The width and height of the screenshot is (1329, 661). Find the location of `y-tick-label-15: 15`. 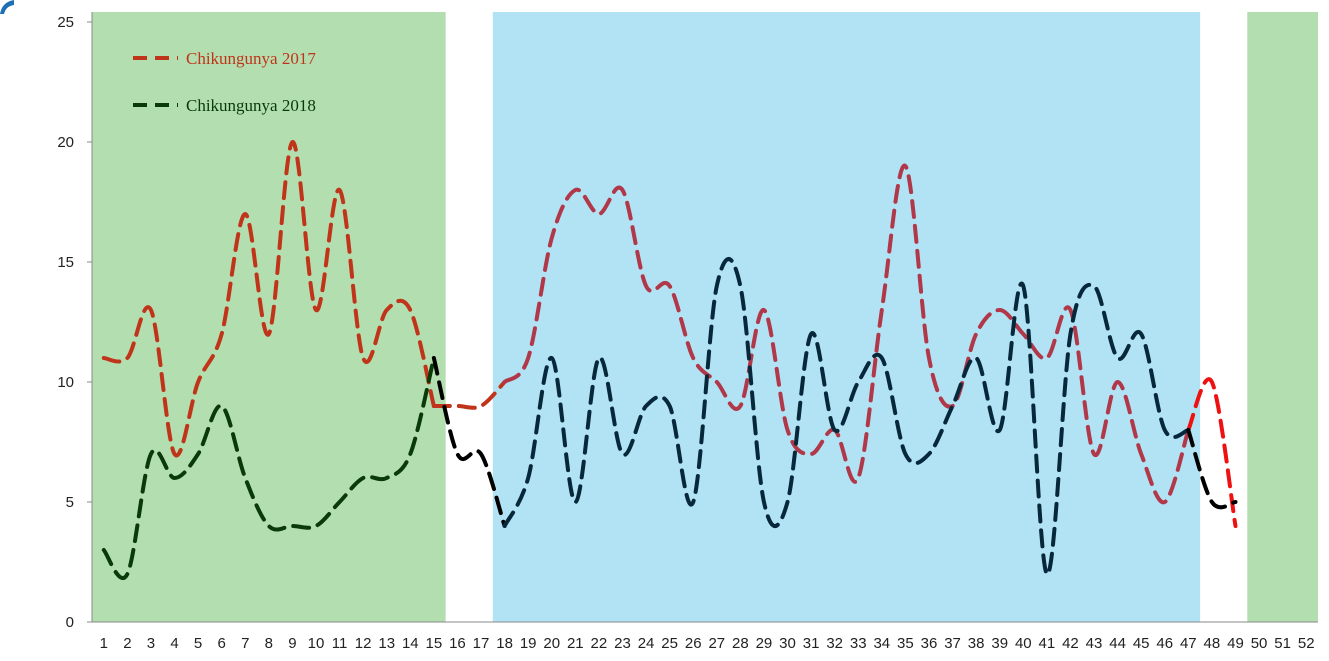

y-tick-label-15: 15 is located at coordinates (65, 262).